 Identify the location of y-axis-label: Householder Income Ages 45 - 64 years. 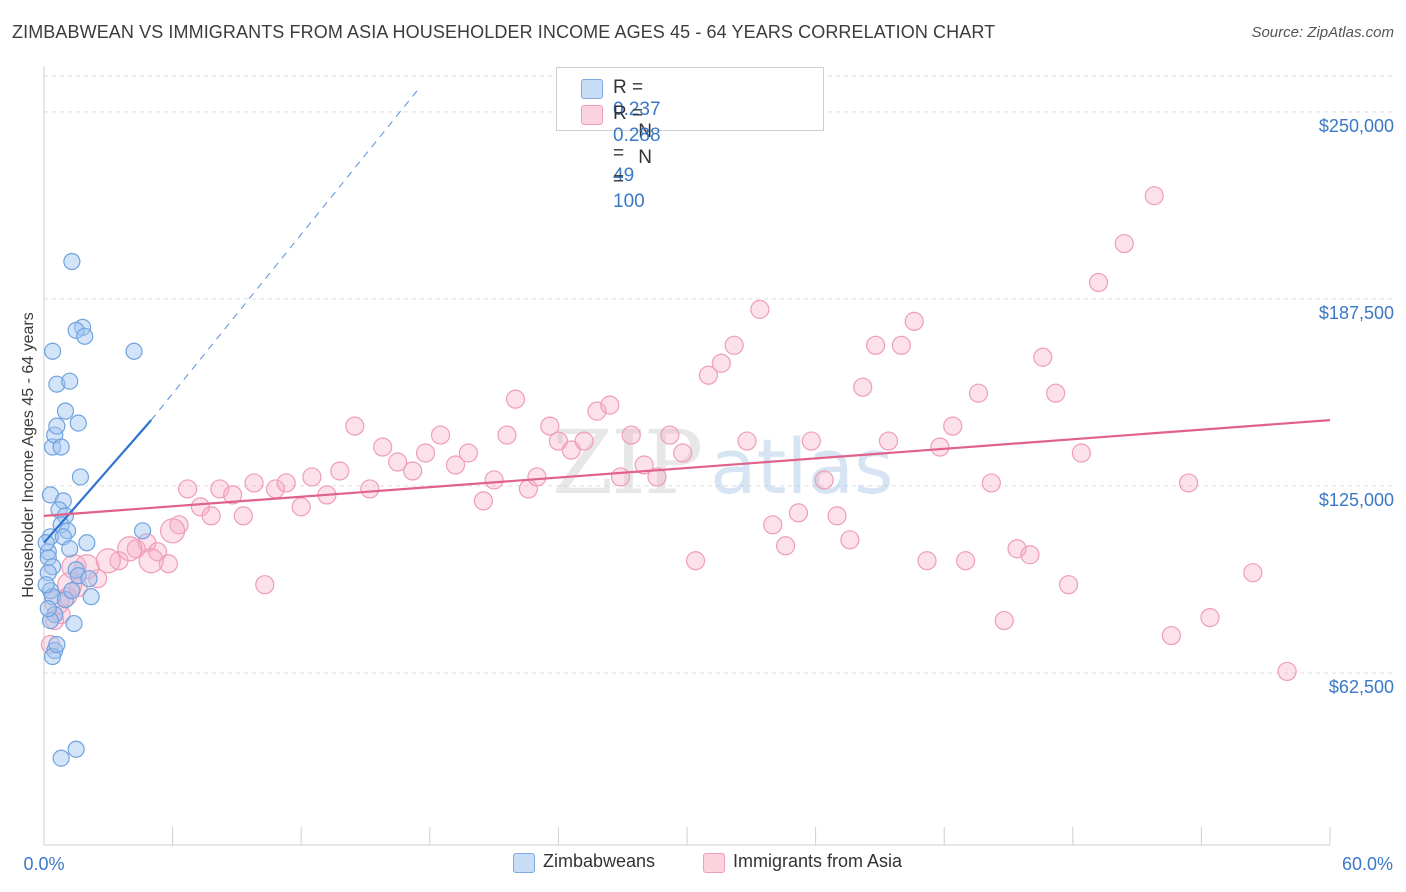
(28, 455).